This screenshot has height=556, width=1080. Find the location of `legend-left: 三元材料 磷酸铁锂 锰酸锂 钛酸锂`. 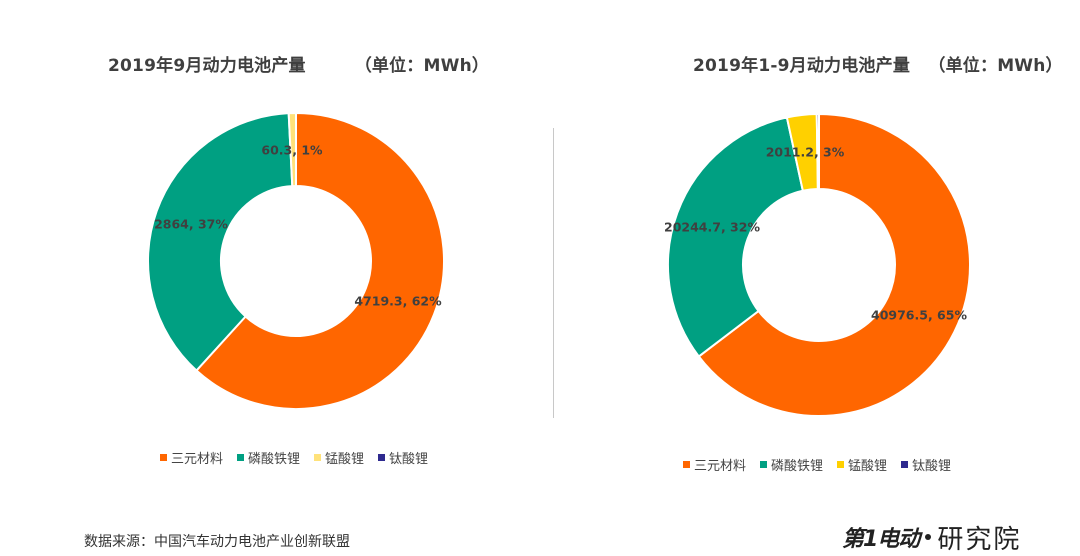

legend-left: 三元材料 磷酸铁锂 锰酸锂 钛酸锂 is located at coordinates (294, 457).